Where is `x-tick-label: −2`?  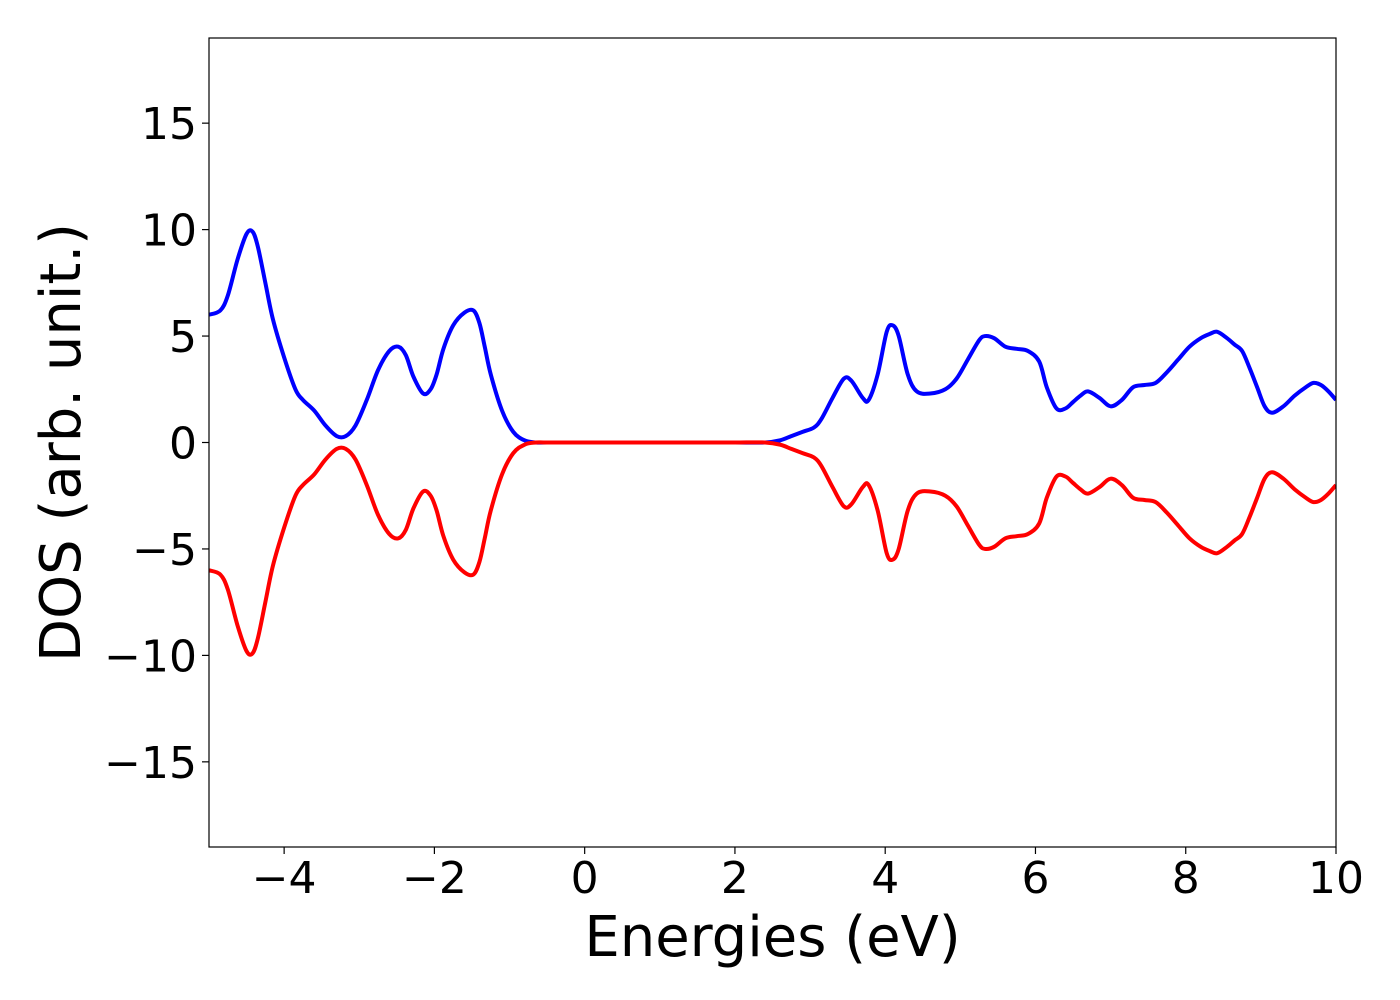 x-tick-label: −2 is located at coordinates (434, 878).